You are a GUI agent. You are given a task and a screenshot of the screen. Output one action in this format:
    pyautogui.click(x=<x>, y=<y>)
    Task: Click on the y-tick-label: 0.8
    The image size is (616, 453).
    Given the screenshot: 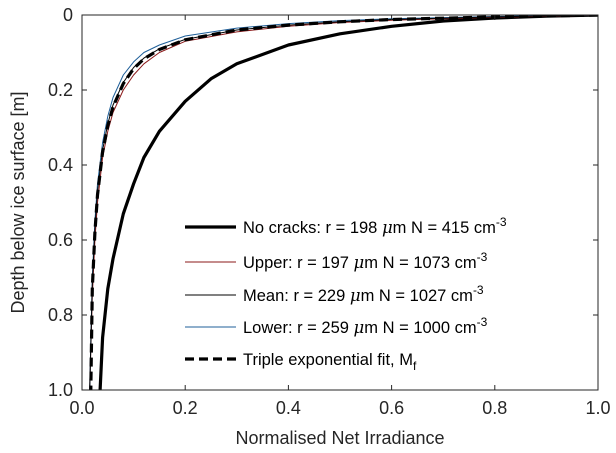 What is the action you would take?
    pyautogui.click(x=60, y=315)
    